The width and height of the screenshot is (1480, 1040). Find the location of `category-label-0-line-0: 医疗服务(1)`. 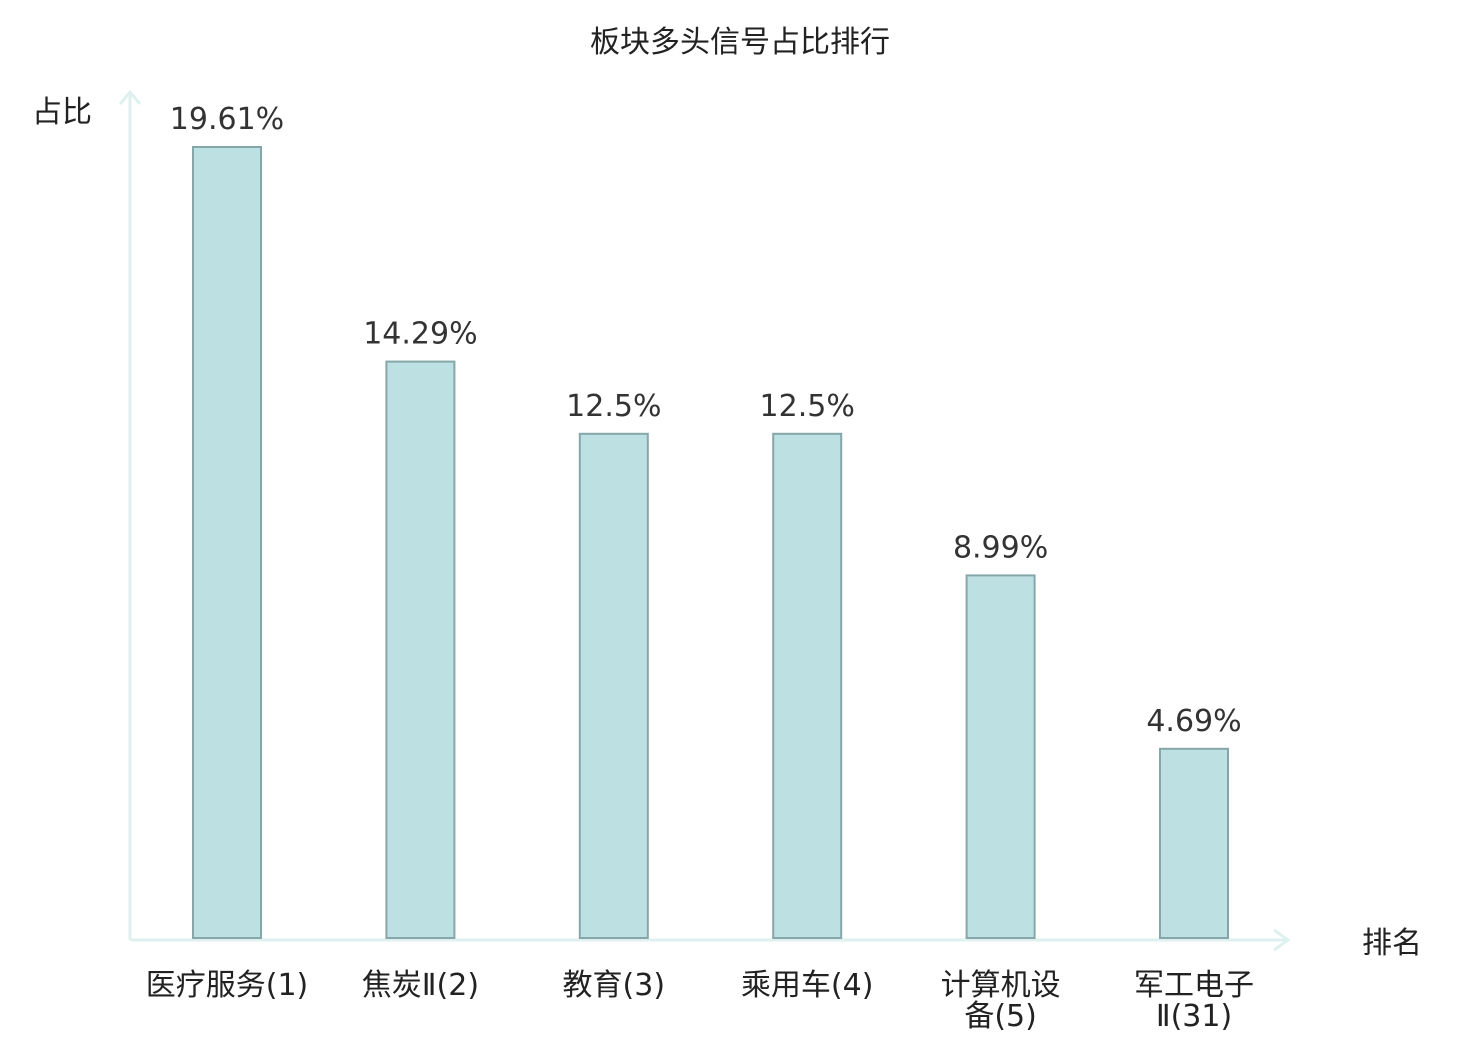

category-label-0-line-0: 医疗服务(1) is located at coordinates (227, 985).